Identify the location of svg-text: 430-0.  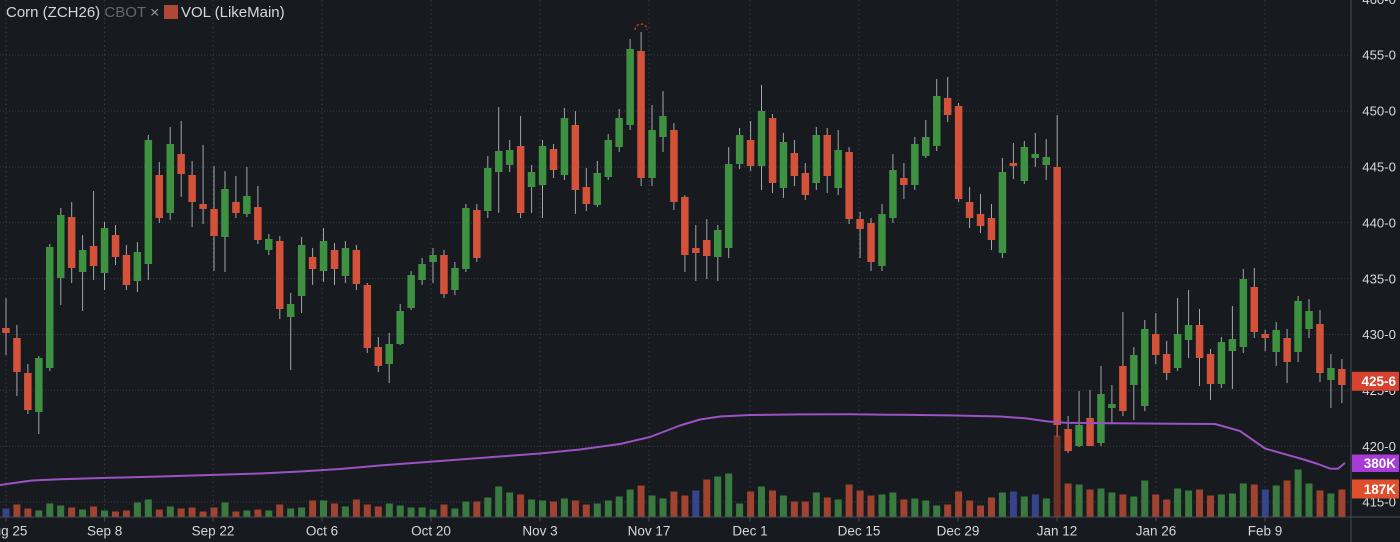
(1379, 334).